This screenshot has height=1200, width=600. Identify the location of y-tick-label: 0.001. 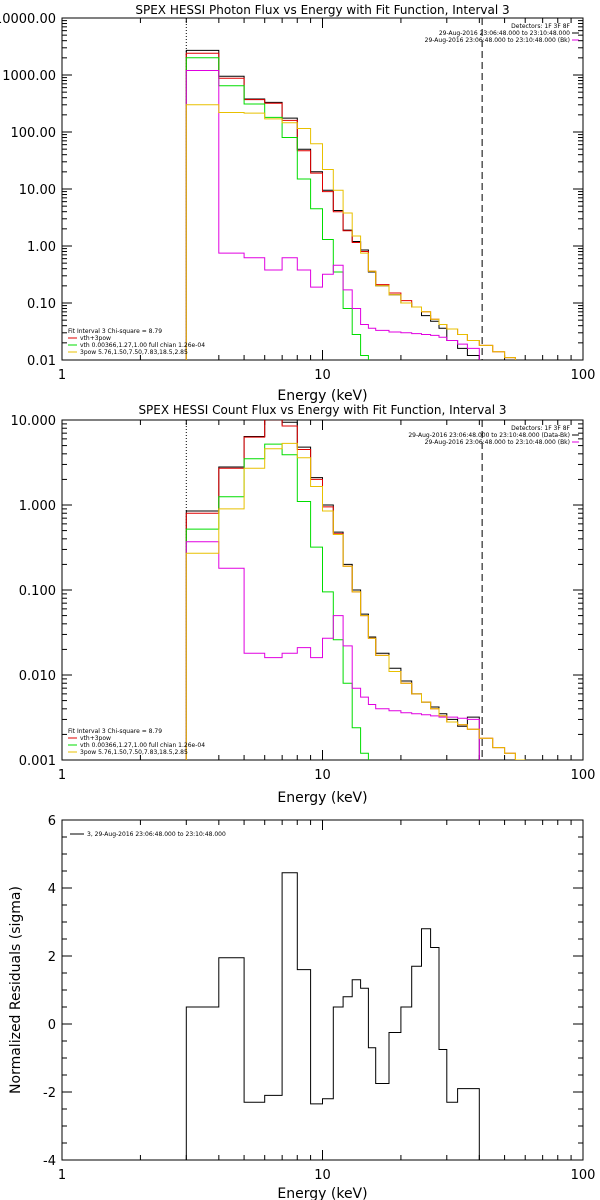
(37, 761).